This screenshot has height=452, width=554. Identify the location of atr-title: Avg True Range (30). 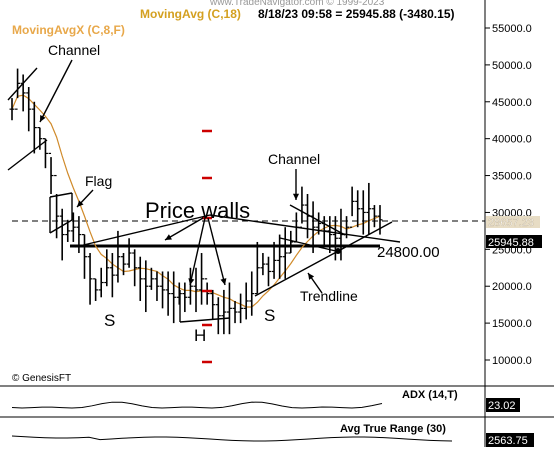
(393, 429).